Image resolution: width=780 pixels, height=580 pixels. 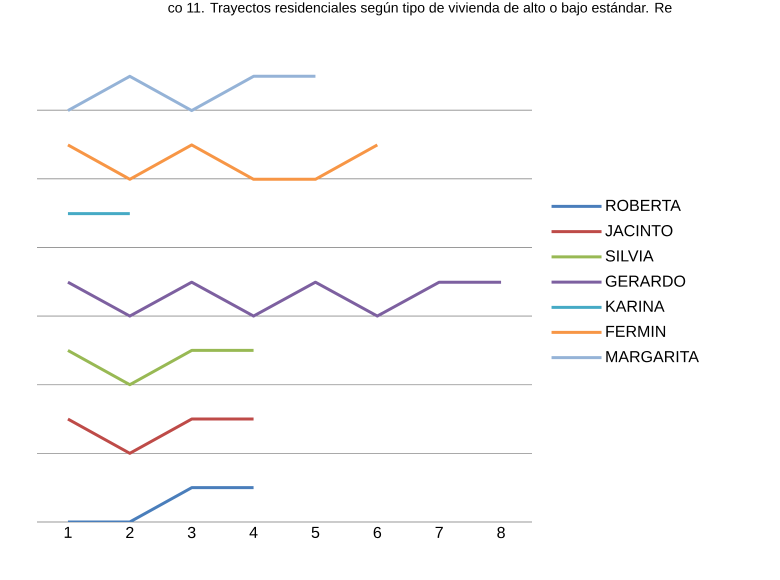 What do you see at coordinates (636, 331) in the screenshot?
I see `legend-label: FERMIN` at bounding box center [636, 331].